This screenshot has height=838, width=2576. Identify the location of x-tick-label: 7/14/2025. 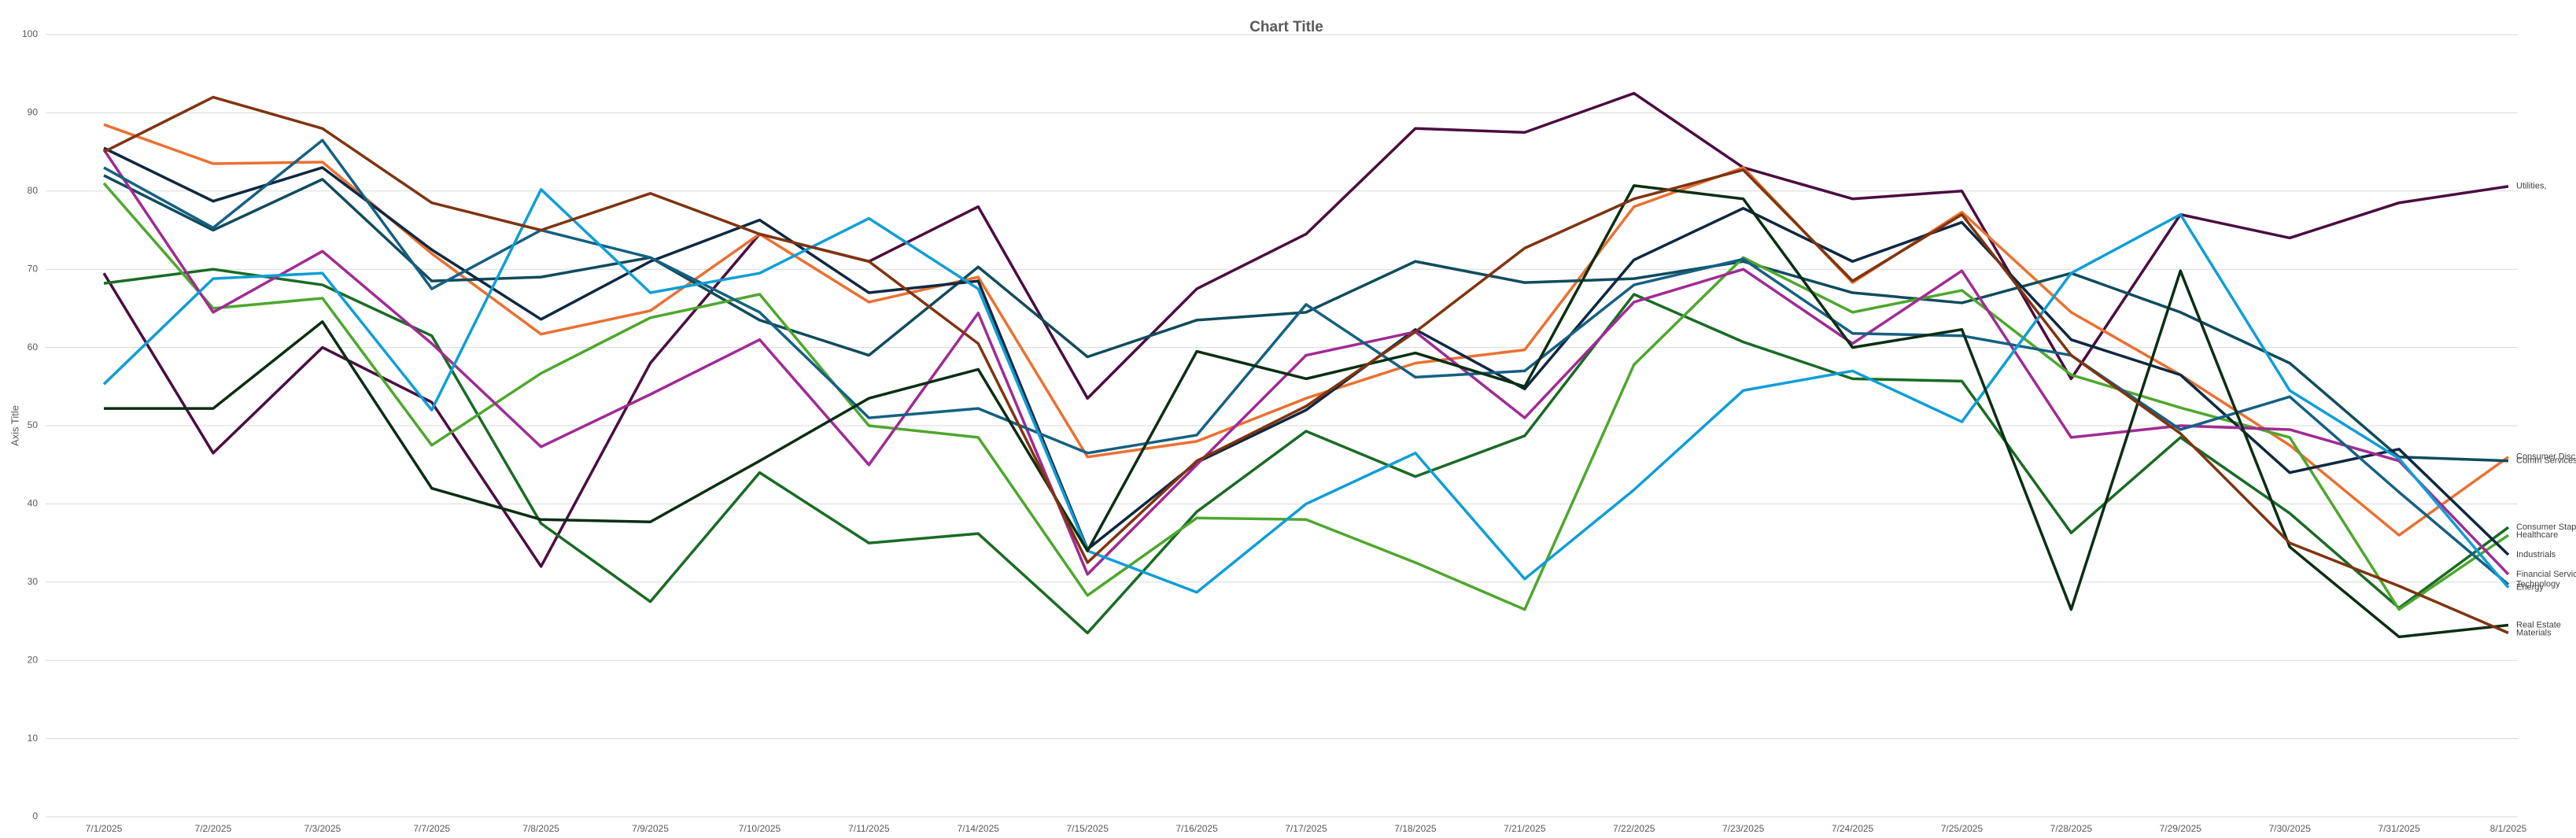
(979, 828).